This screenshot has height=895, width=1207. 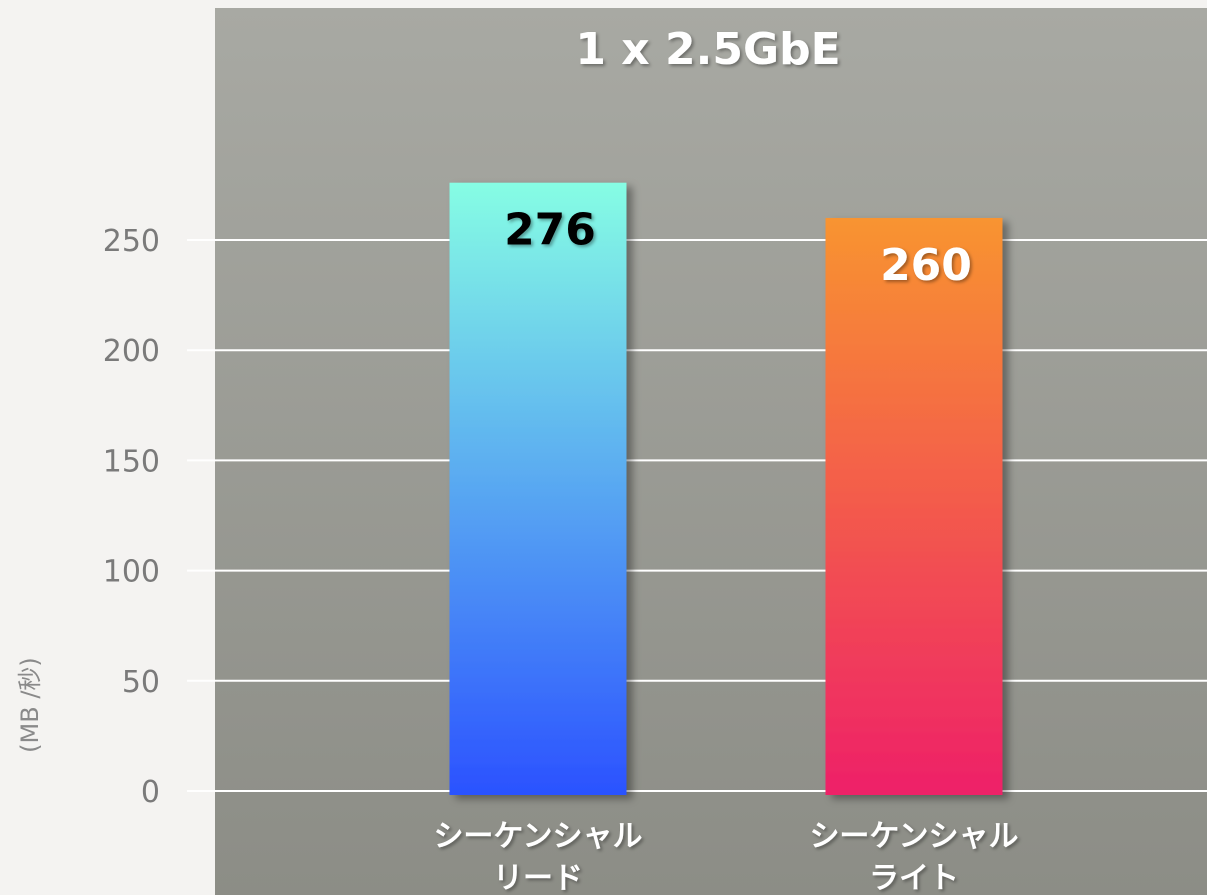 I want to click on y-tick-label: 100, so click(x=131, y=572).